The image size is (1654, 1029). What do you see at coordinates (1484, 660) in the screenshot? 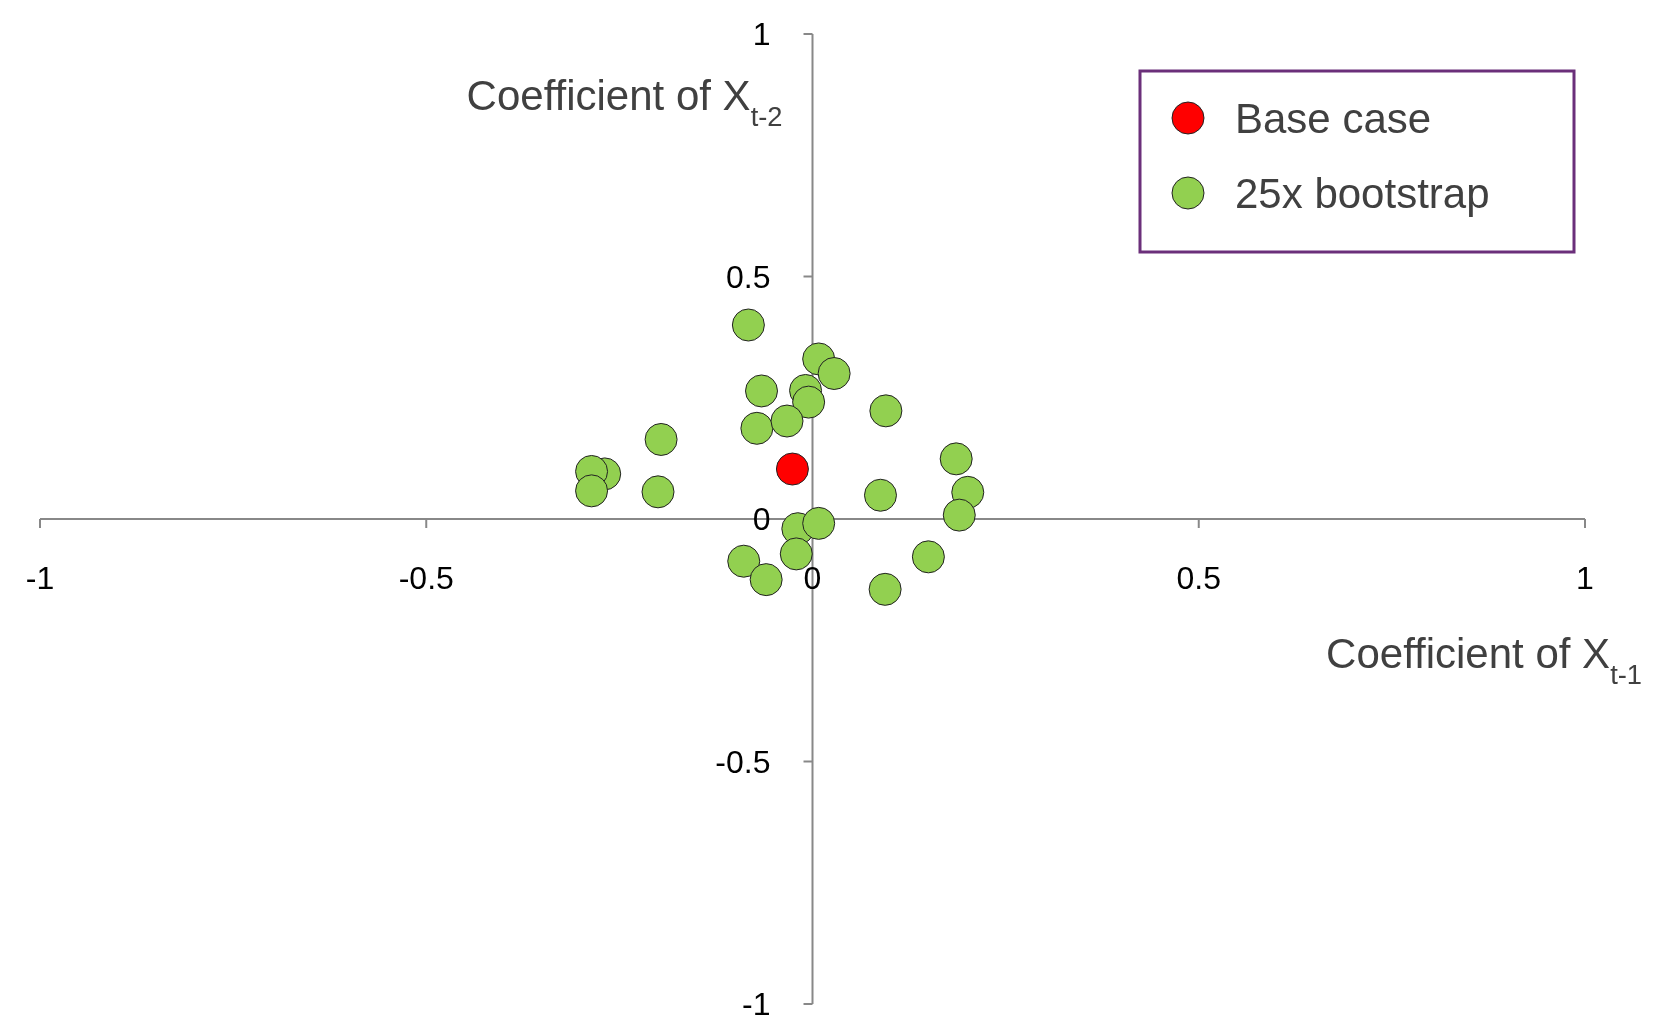
I see `x-axis-title: Coefficient of X$_{t-1}$` at bounding box center [1484, 660].